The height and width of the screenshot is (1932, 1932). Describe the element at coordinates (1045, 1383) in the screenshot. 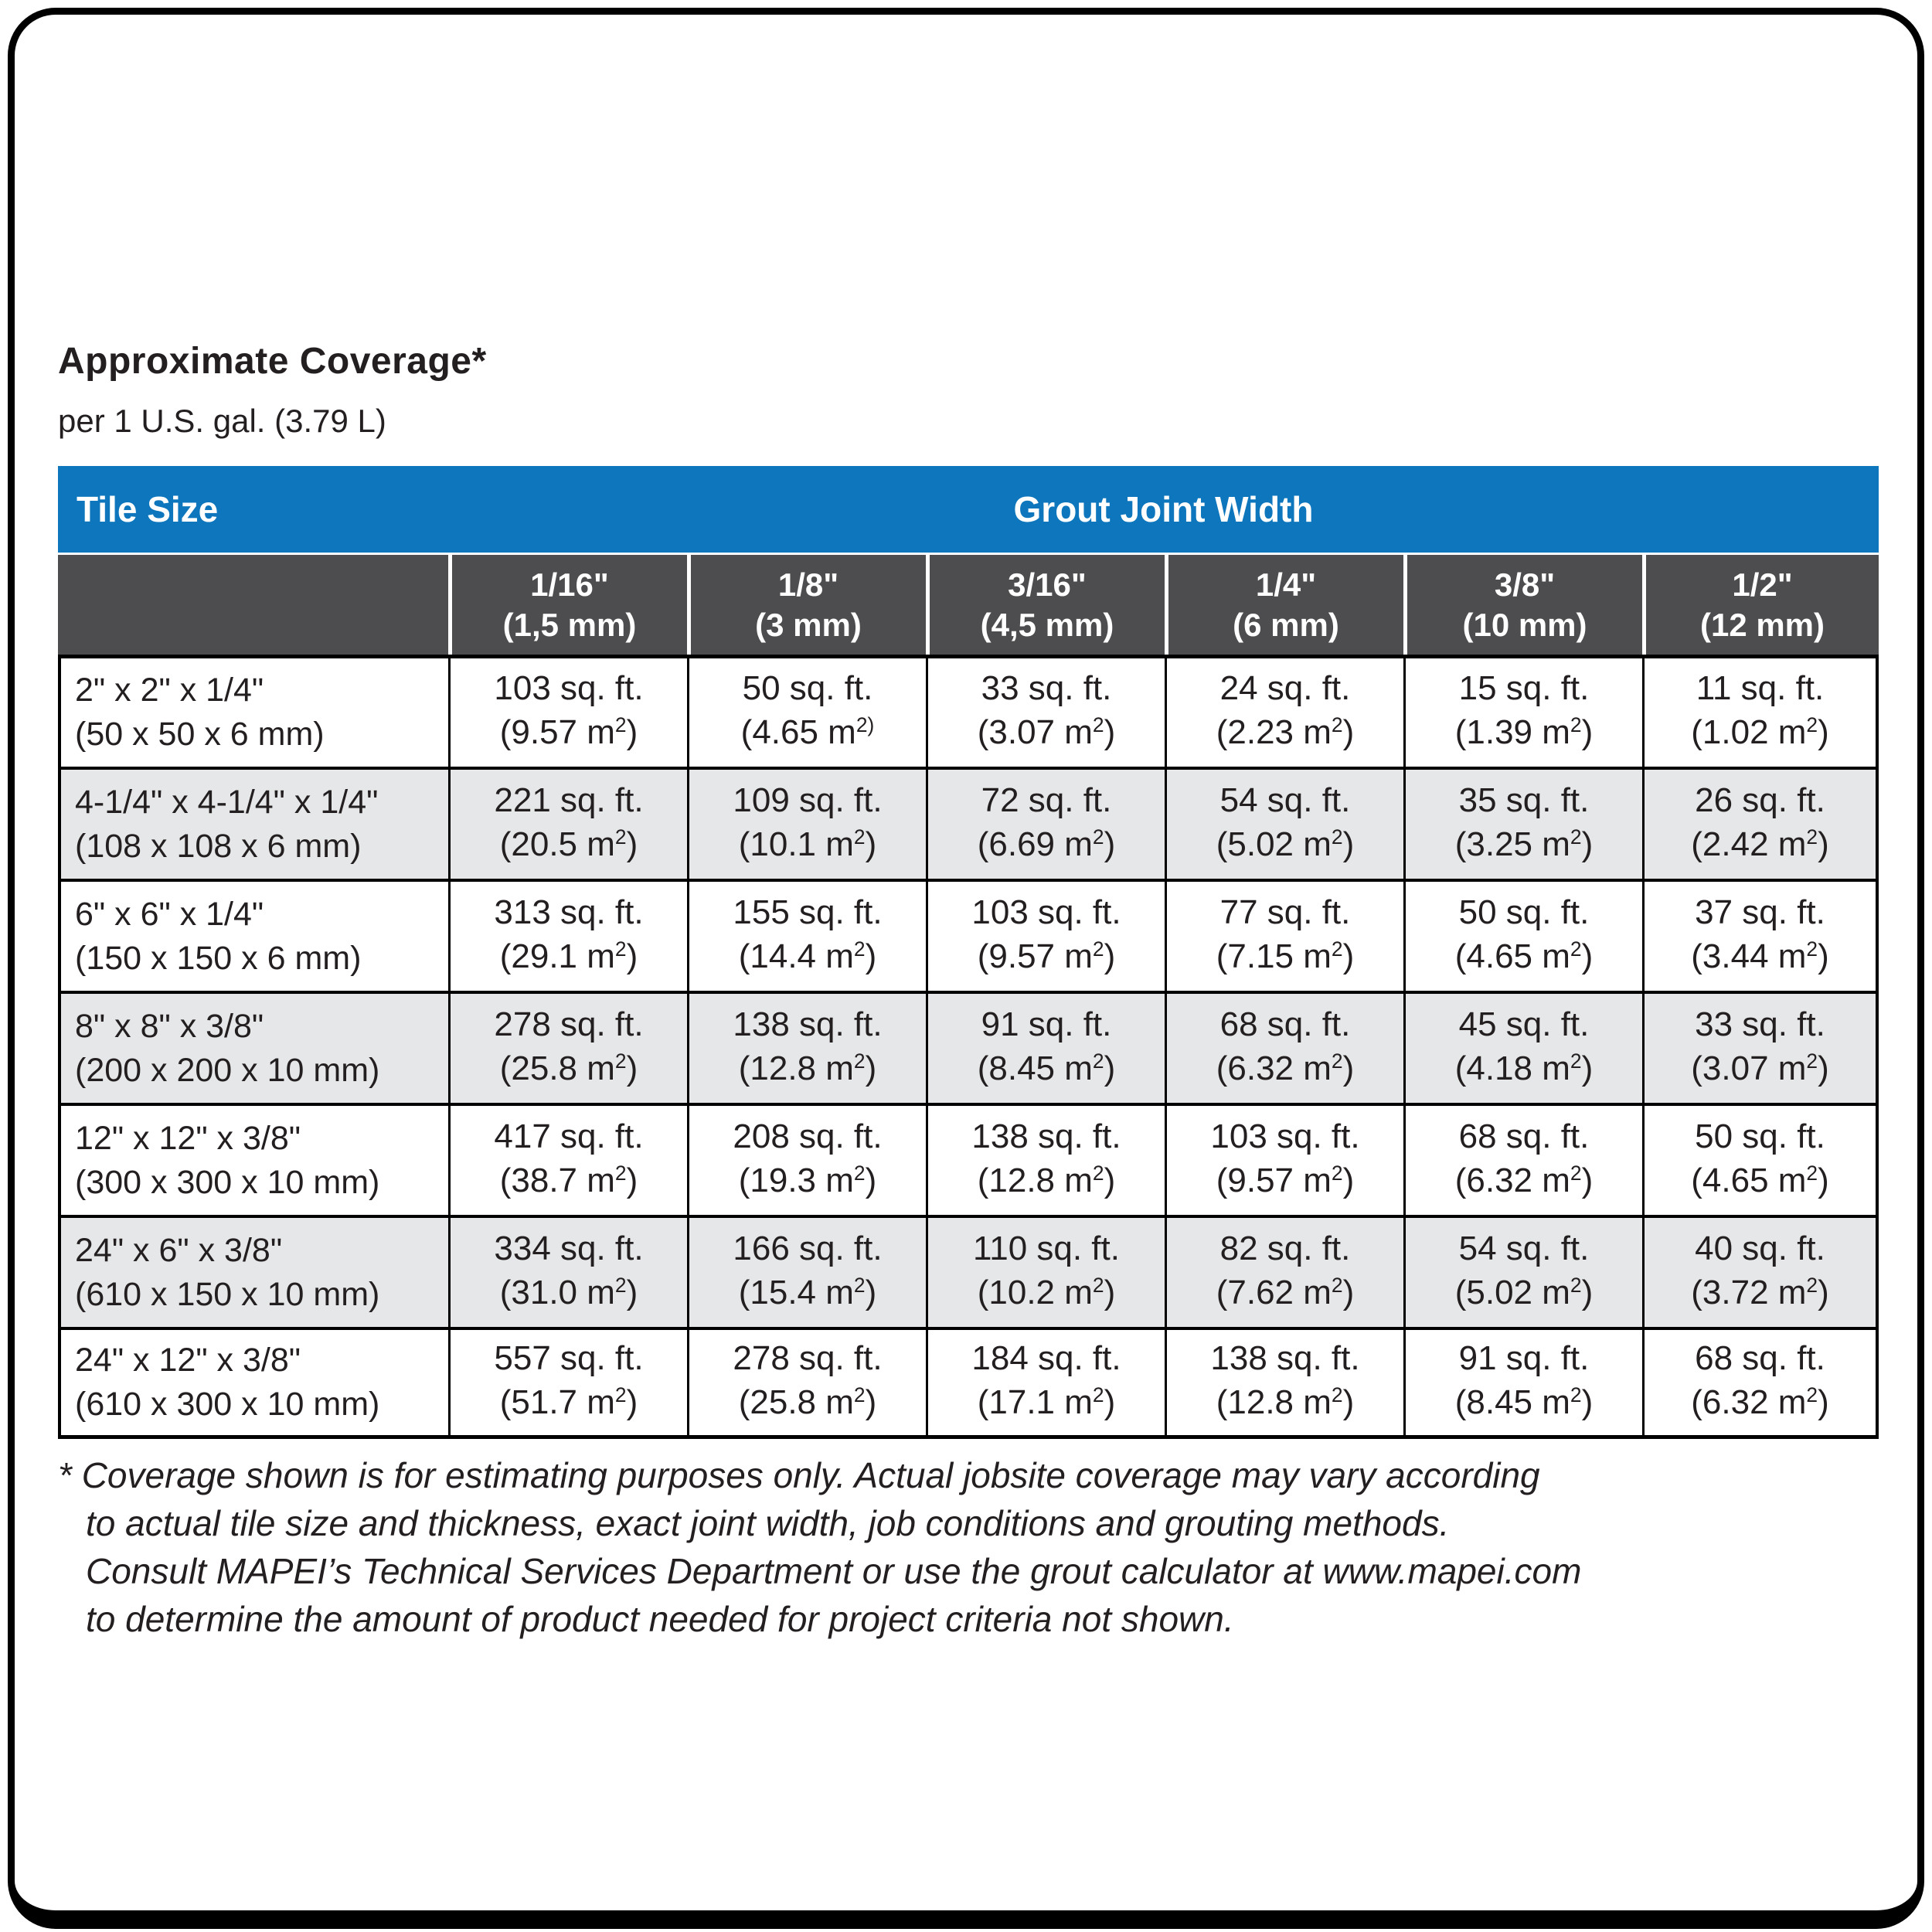

I see `coverage-cell: 184 sq. ft. (17.1 m2)` at that location.